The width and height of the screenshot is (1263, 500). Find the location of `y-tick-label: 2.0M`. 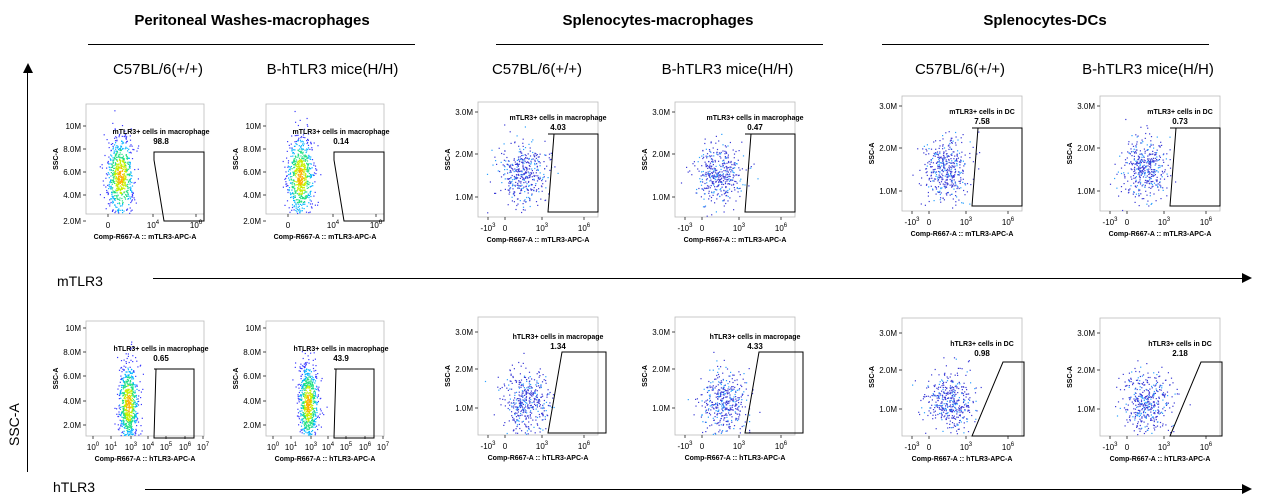

y-tick-label: 2.0M is located at coordinates (252, 221).